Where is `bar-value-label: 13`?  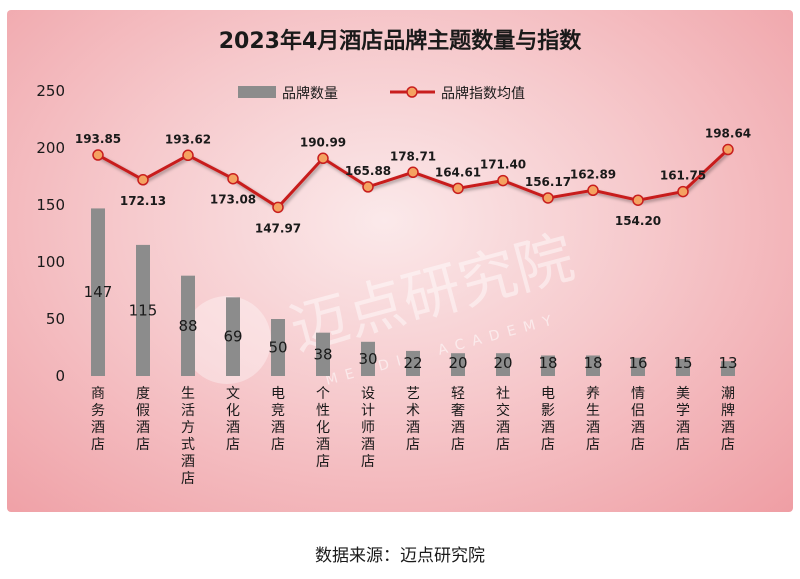
bar-value-label: 13 is located at coordinates (727, 363).